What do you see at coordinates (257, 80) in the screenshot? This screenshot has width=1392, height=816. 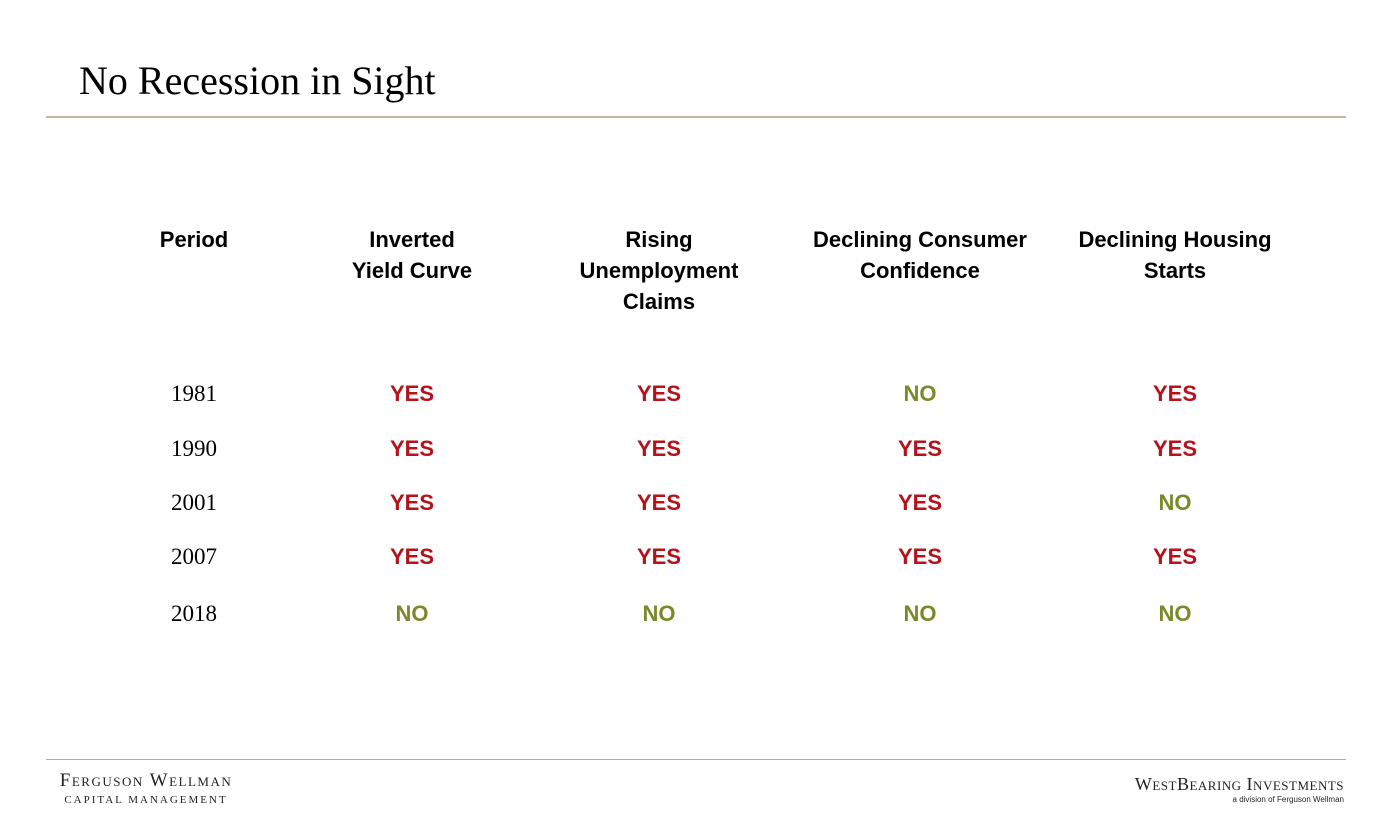 I see `slide-title: No Recession in Sight` at bounding box center [257, 80].